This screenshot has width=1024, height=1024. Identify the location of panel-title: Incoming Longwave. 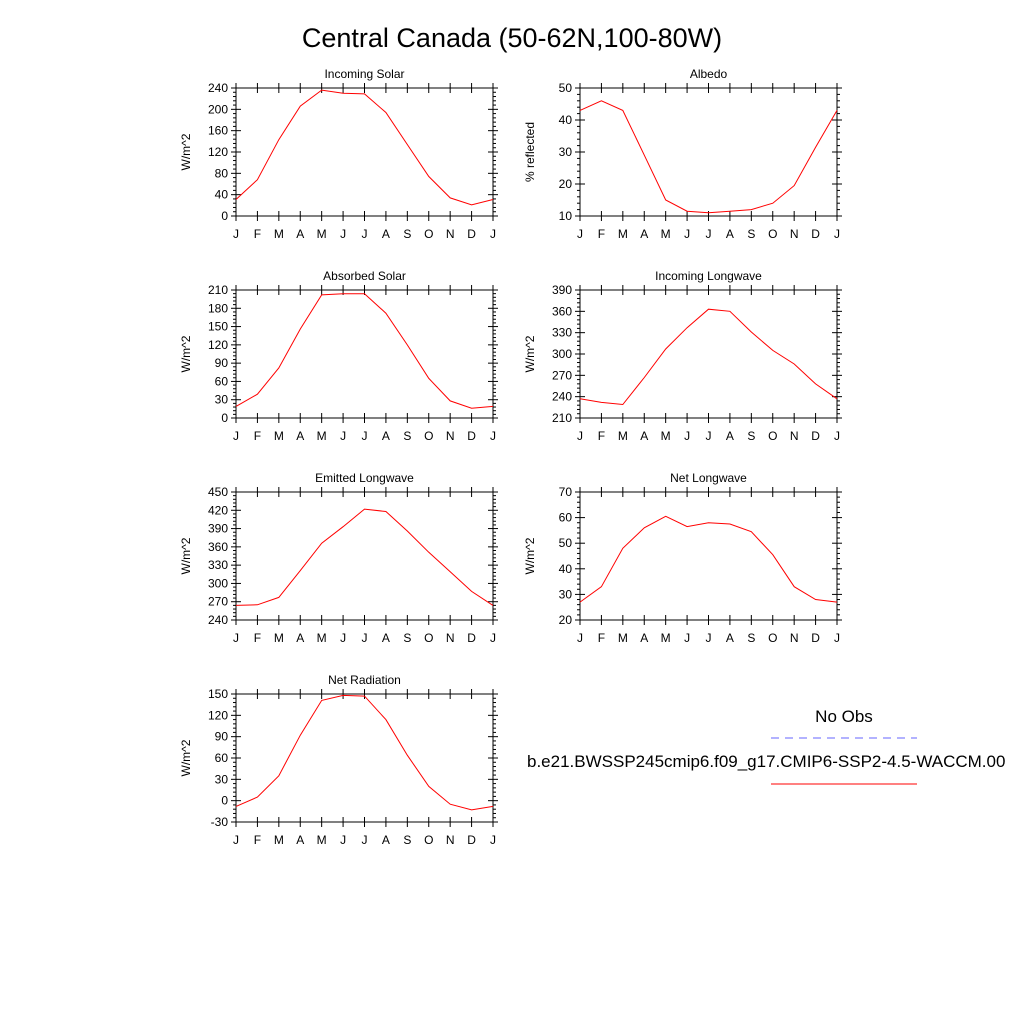
(708, 276).